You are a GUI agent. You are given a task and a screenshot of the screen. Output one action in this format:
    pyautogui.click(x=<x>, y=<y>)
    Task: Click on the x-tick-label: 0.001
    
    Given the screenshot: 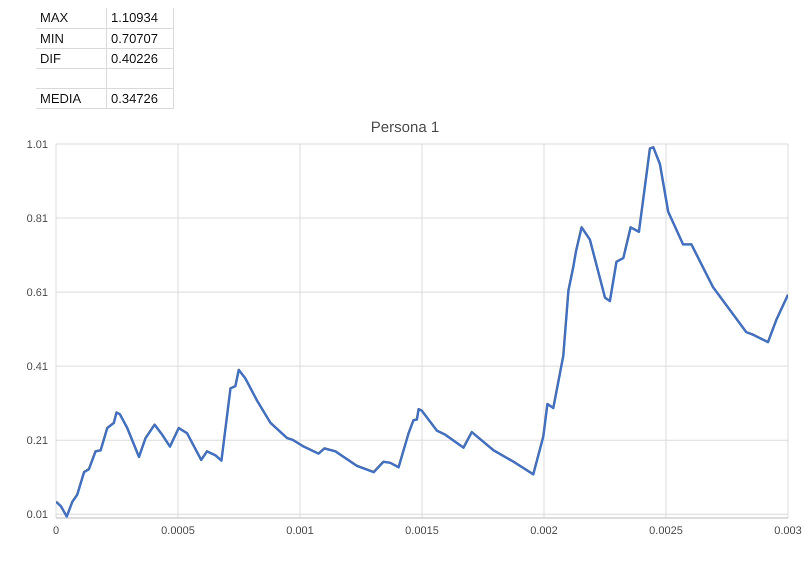 What is the action you would take?
    pyautogui.click(x=300, y=530)
    